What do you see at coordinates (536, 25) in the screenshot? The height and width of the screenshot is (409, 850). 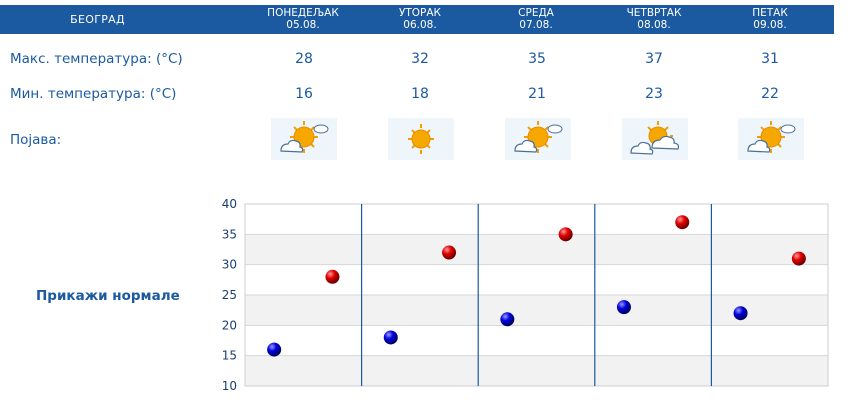 I see `day-date: 07.08.` at bounding box center [536, 25].